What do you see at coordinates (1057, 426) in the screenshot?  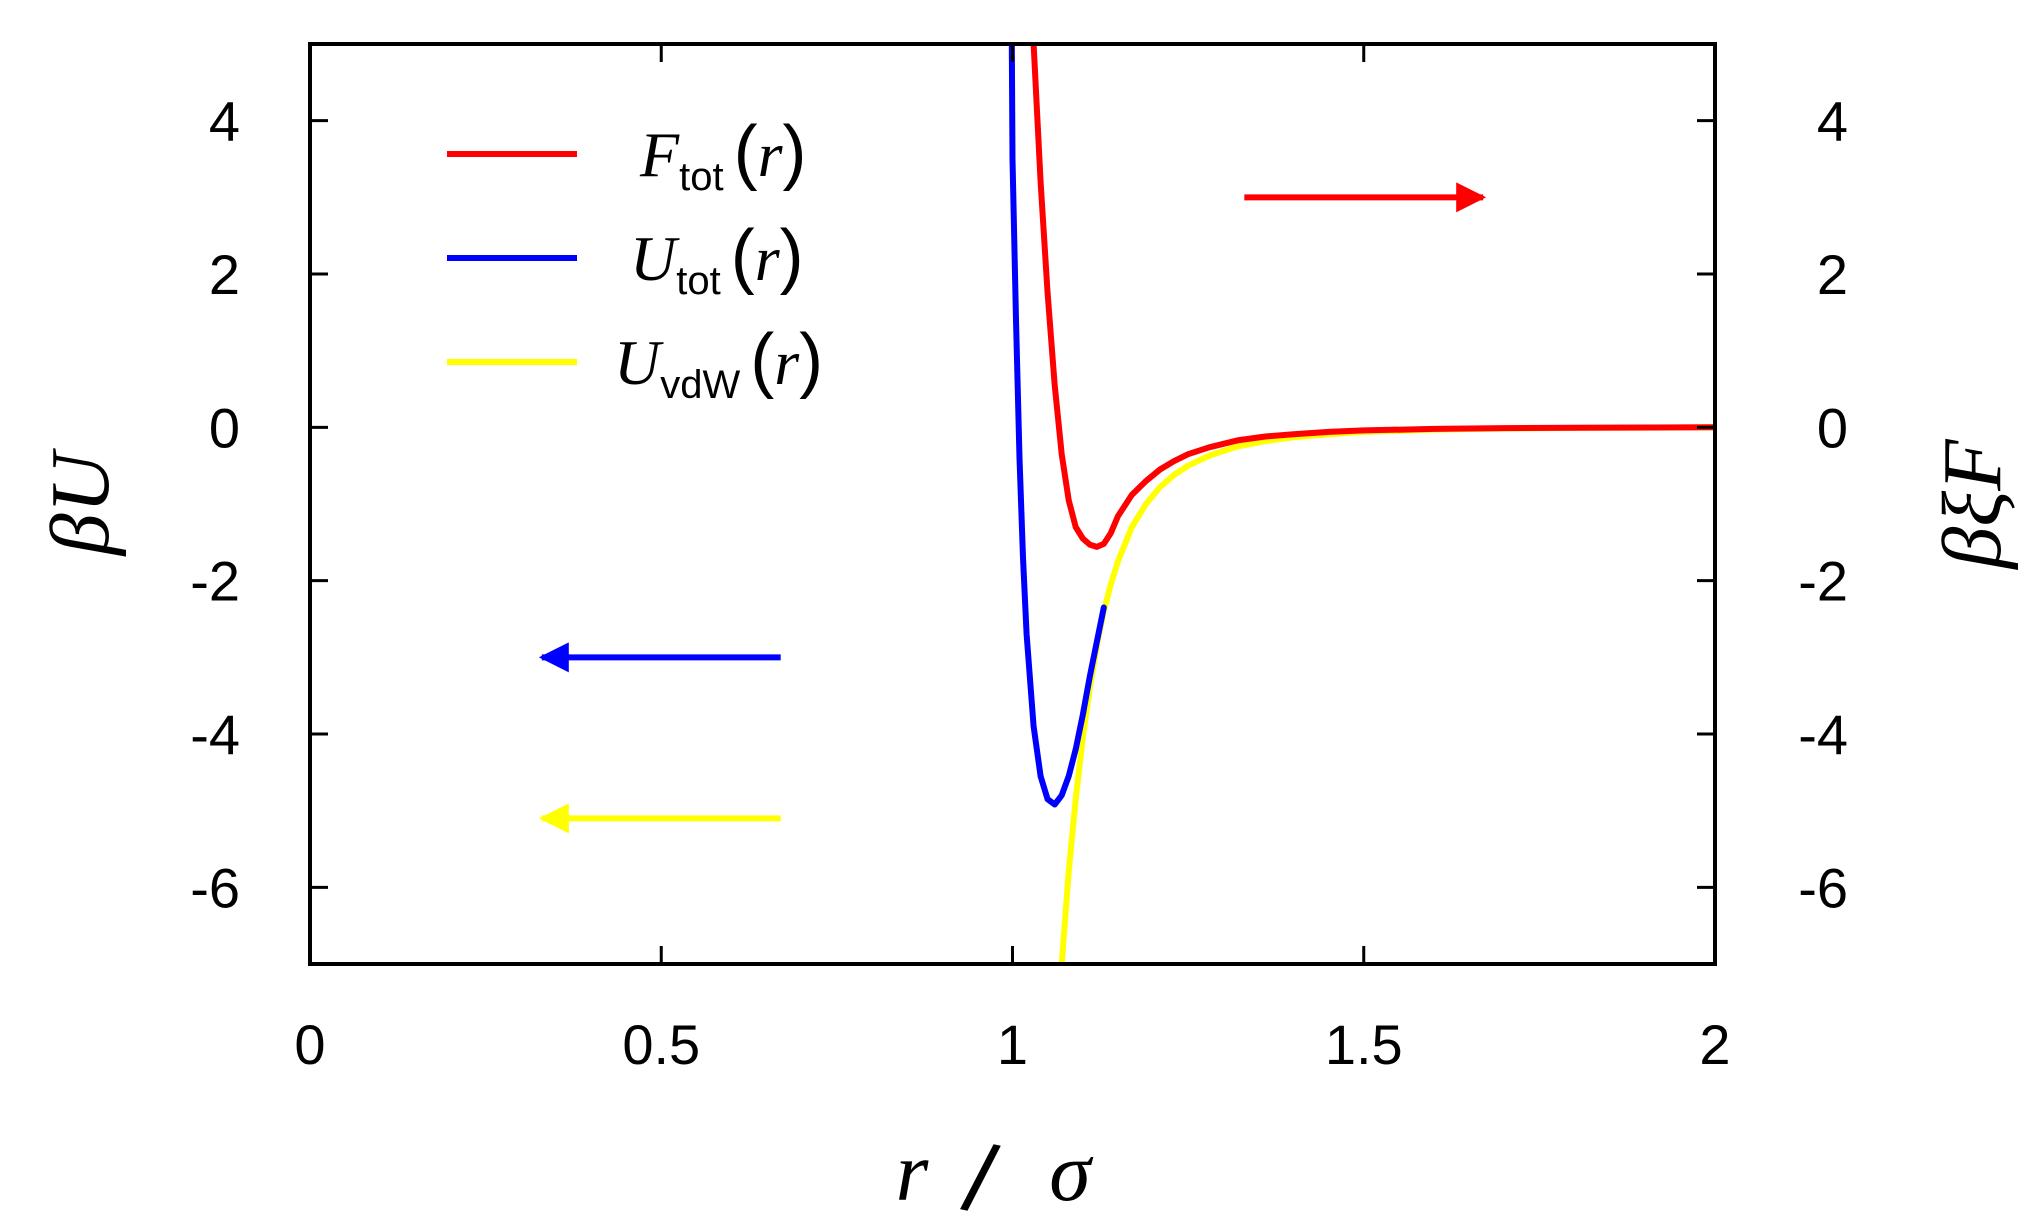 I see `series-line-utotr` at bounding box center [1057, 426].